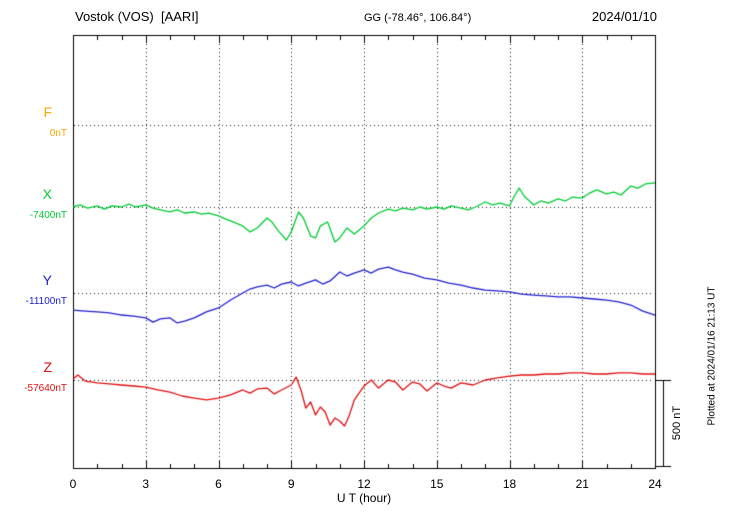 This screenshot has width=730, height=520. What do you see at coordinates (47, 194) in the screenshot?
I see `component-label-X: X` at bounding box center [47, 194].